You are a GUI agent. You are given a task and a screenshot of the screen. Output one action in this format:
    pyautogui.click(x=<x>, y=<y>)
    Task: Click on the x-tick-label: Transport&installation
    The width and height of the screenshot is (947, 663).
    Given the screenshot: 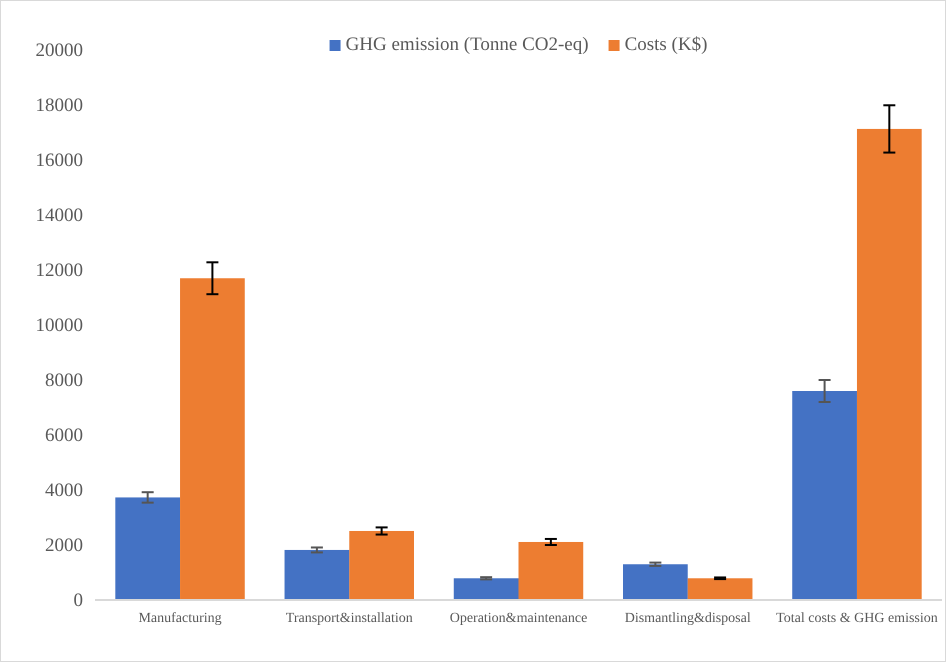 What is the action you would take?
    pyautogui.click(x=349, y=618)
    